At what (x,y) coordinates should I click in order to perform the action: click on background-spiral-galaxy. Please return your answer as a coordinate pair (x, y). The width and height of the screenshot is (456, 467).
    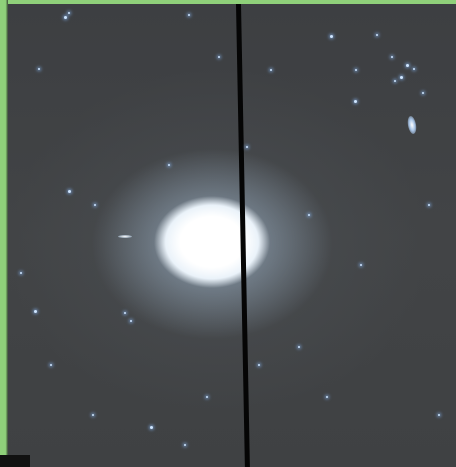
    Looking at the image, I should click on (412, 125).